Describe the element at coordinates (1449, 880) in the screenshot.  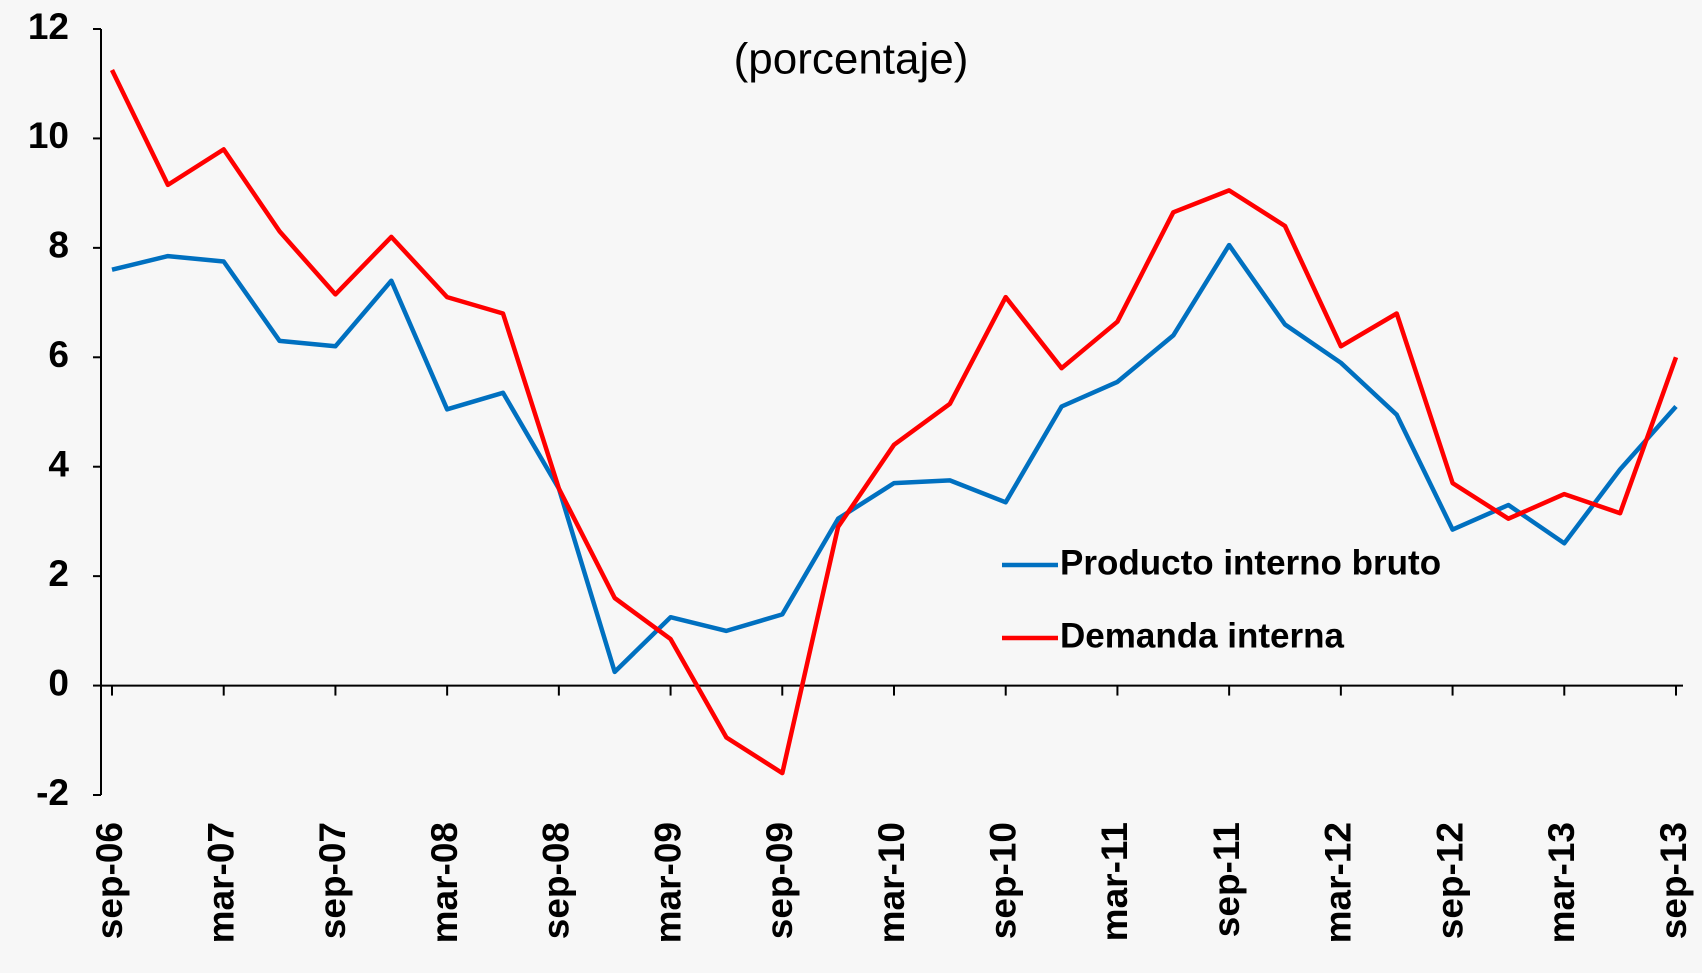
I see `x-tick-label: sep-12` at that location.